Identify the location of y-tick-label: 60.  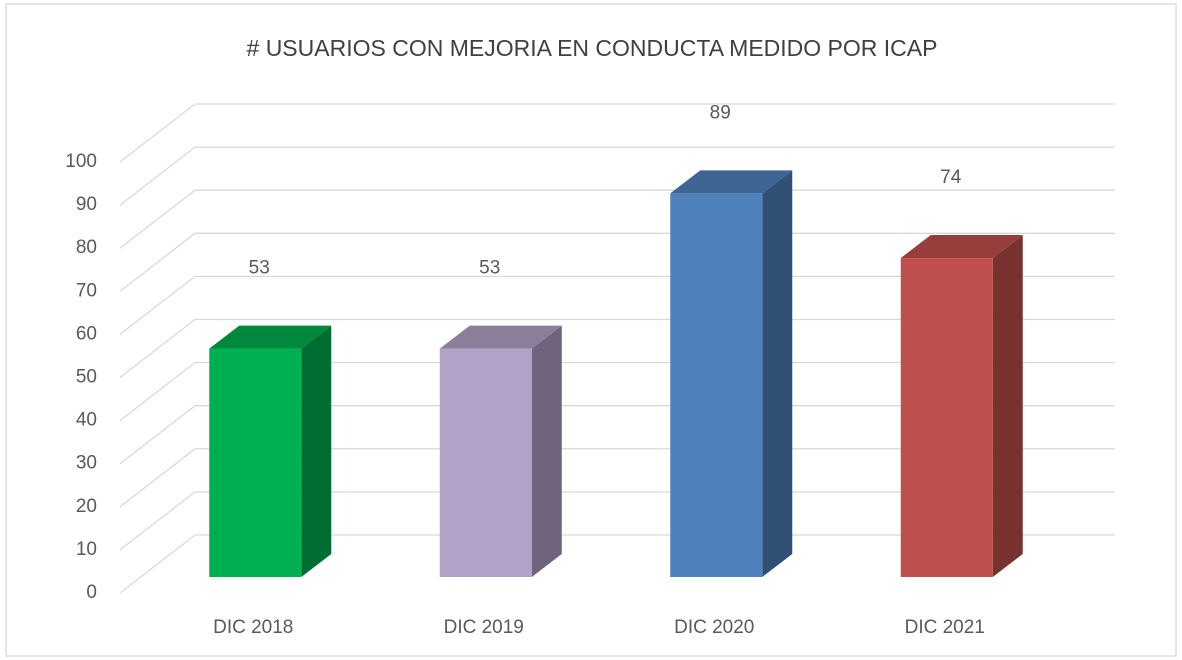
(86, 333).